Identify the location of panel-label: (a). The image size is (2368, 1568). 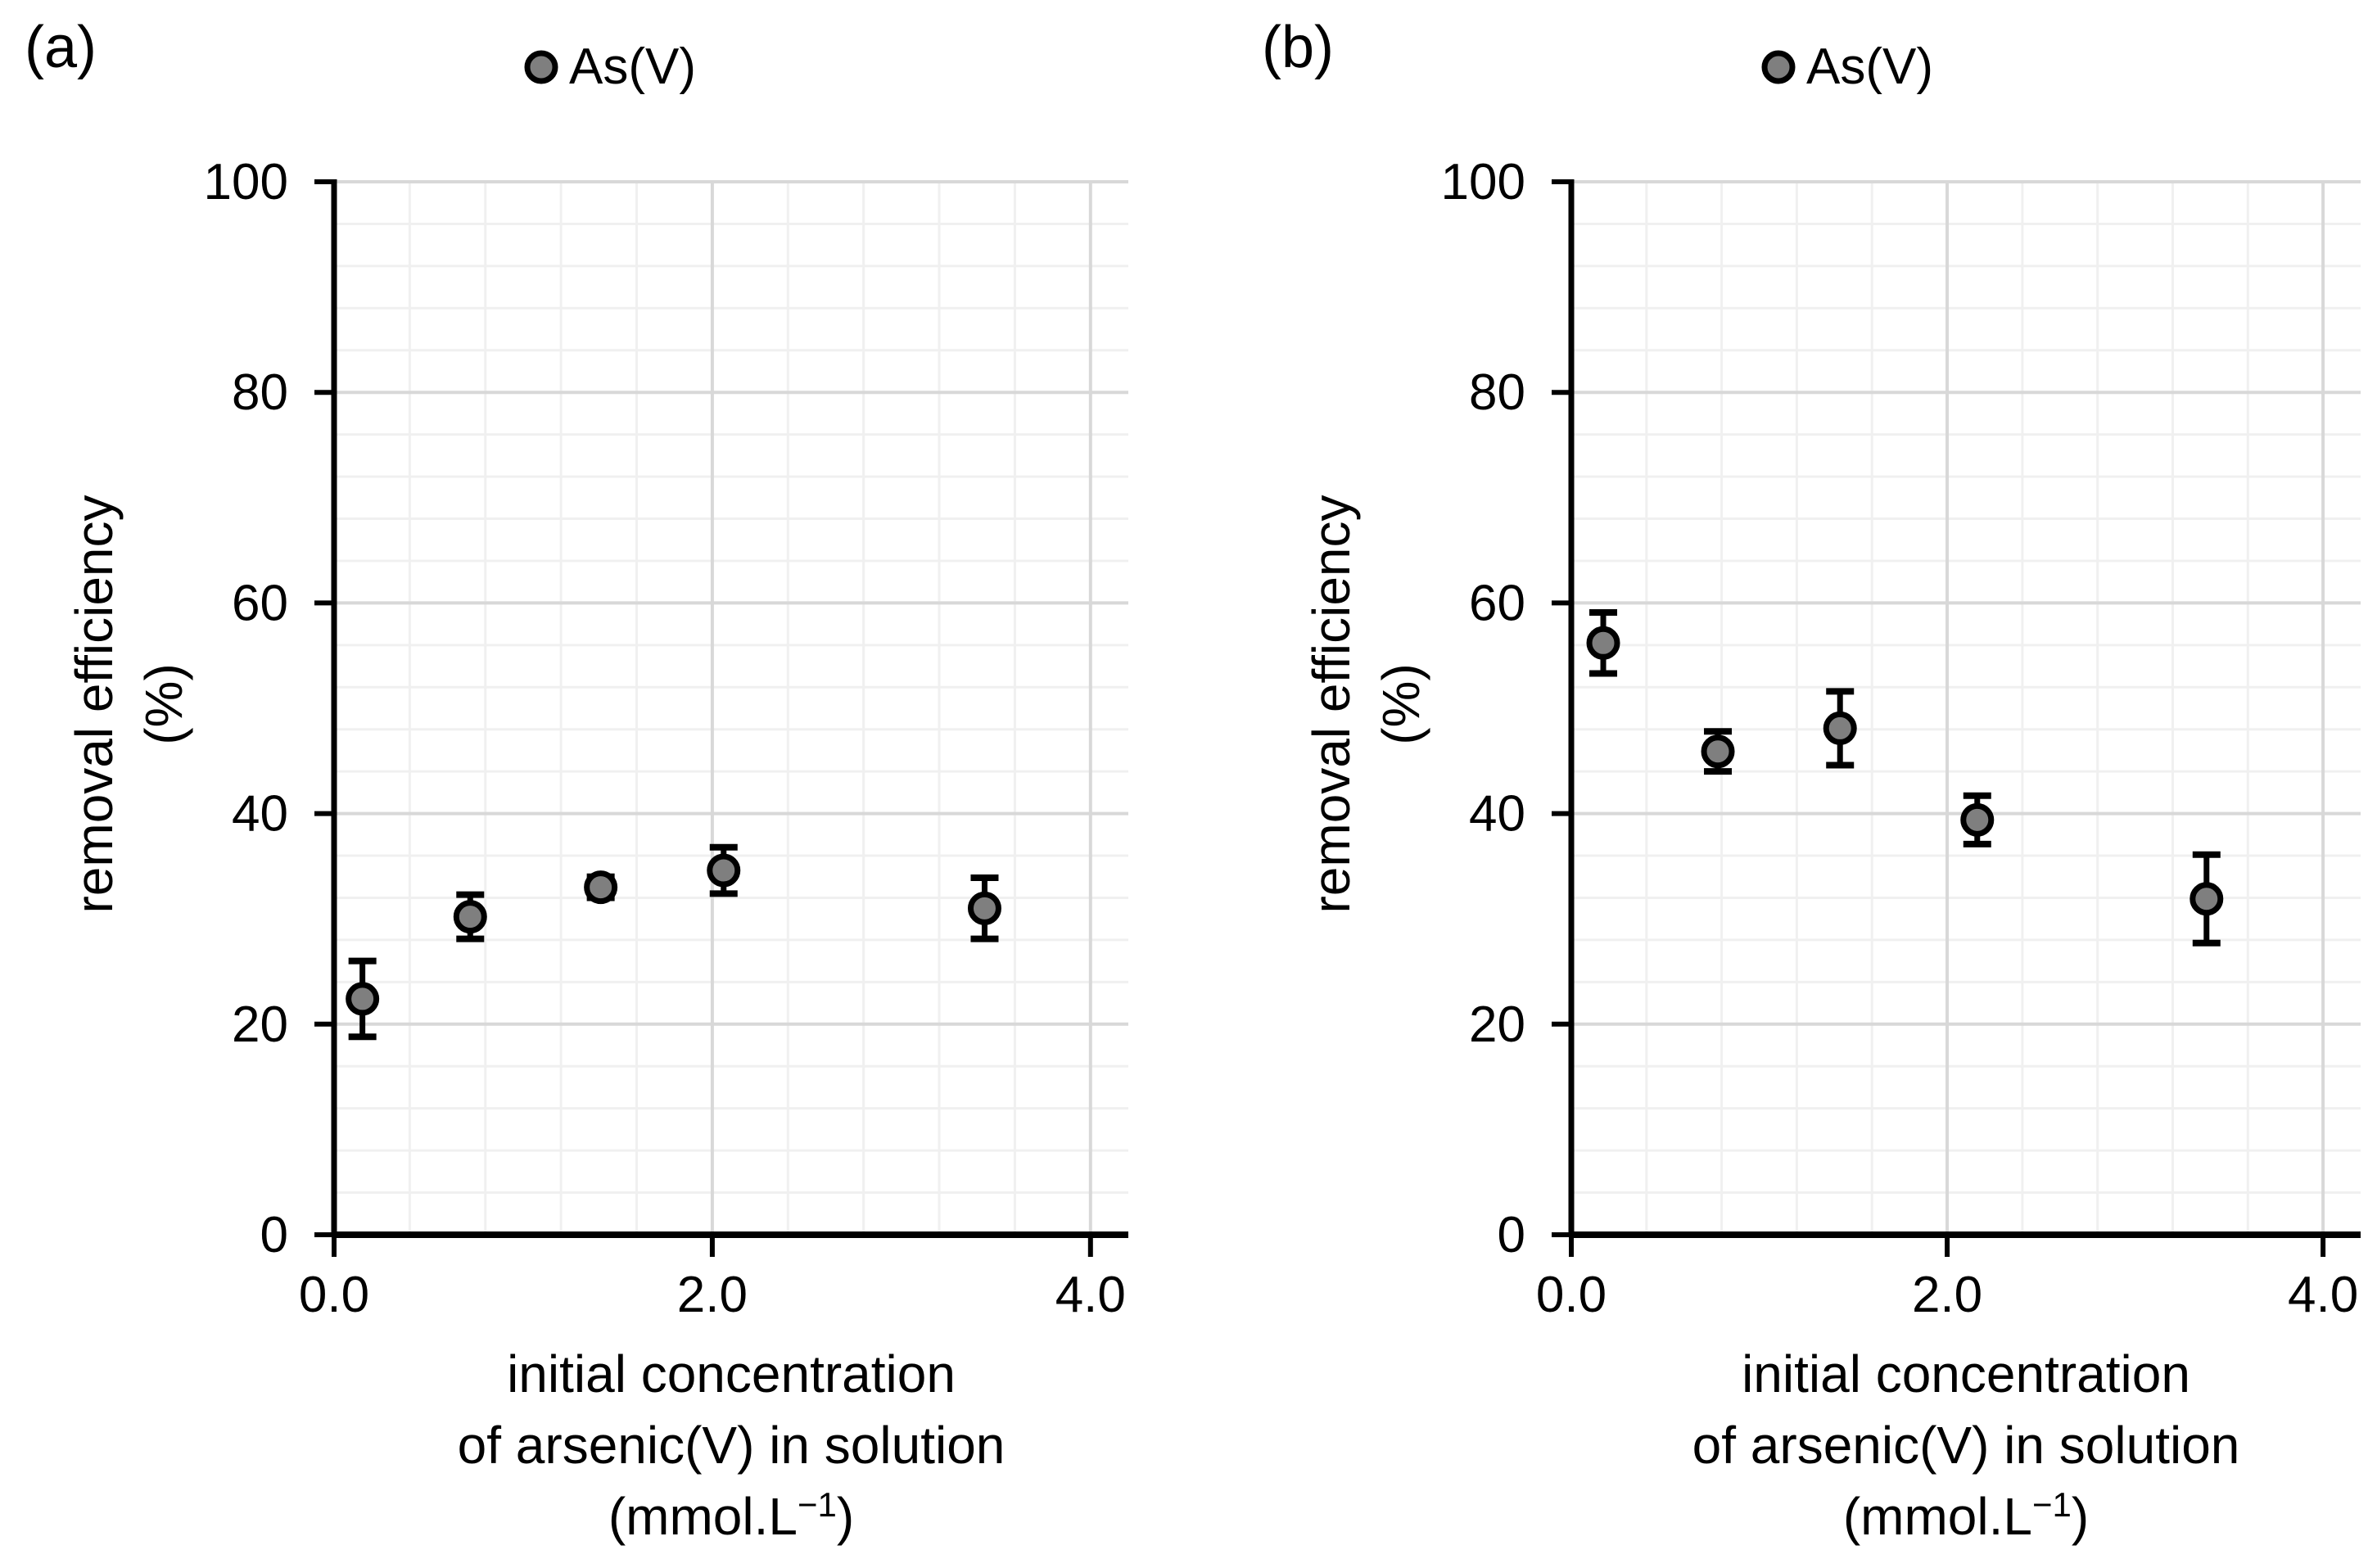
(61, 48).